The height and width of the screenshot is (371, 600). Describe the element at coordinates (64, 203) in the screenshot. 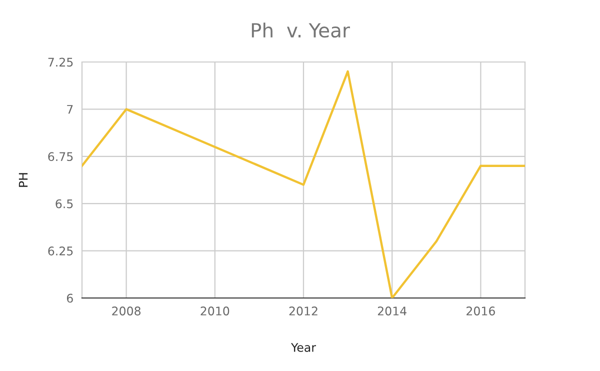

I see `y-tick-label: 6.5` at that location.